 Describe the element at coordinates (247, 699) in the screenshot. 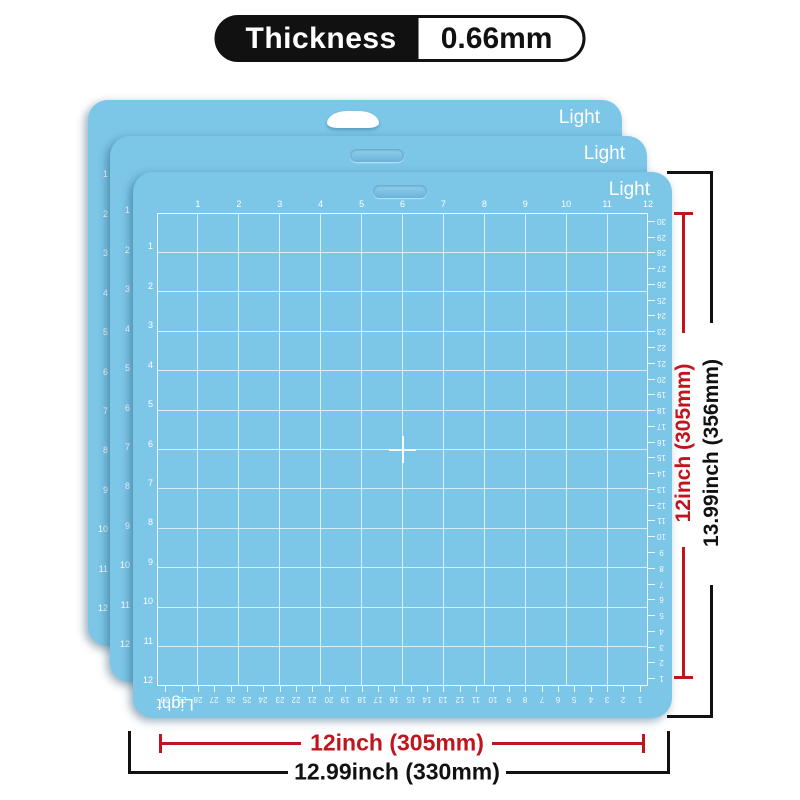

I see `ruler-number: 25` at that location.